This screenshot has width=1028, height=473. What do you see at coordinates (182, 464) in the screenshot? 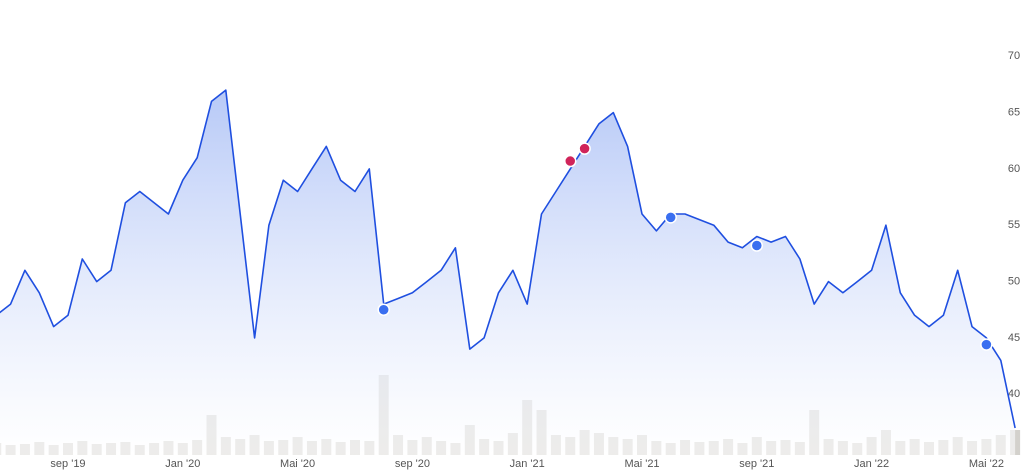
I see `x-tick-label: Jan '20` at bounding box center [182, 464].